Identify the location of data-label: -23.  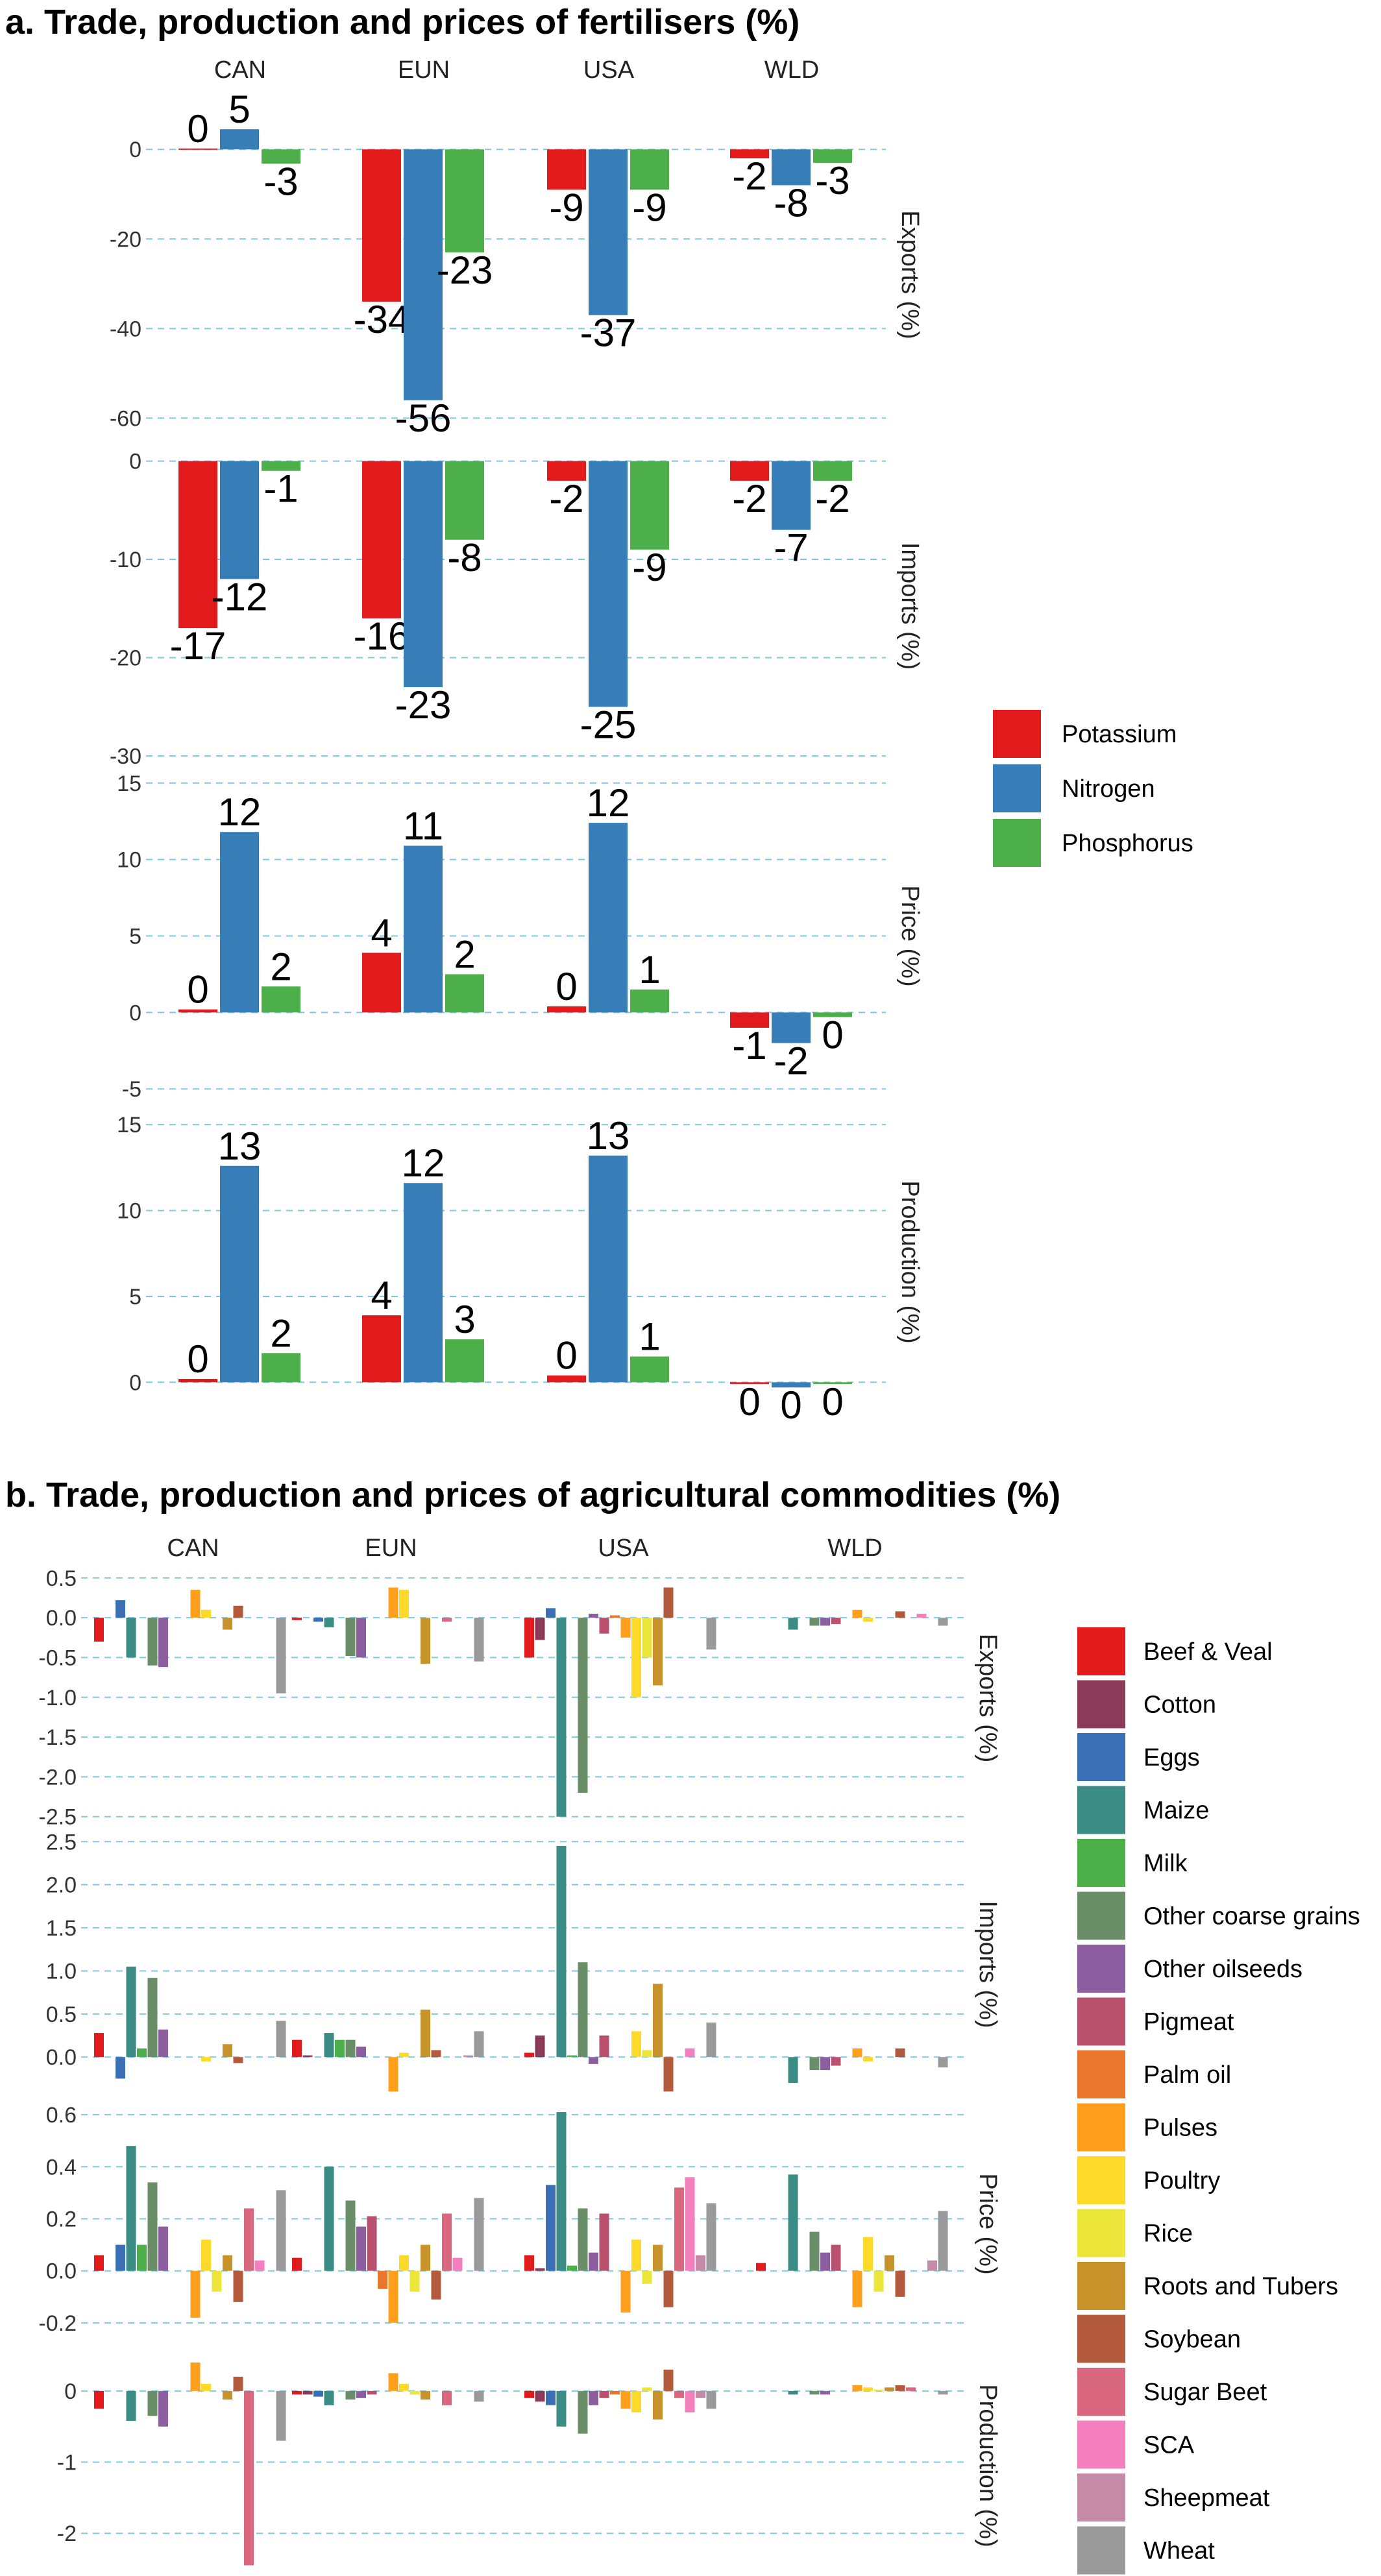
(465, 270).